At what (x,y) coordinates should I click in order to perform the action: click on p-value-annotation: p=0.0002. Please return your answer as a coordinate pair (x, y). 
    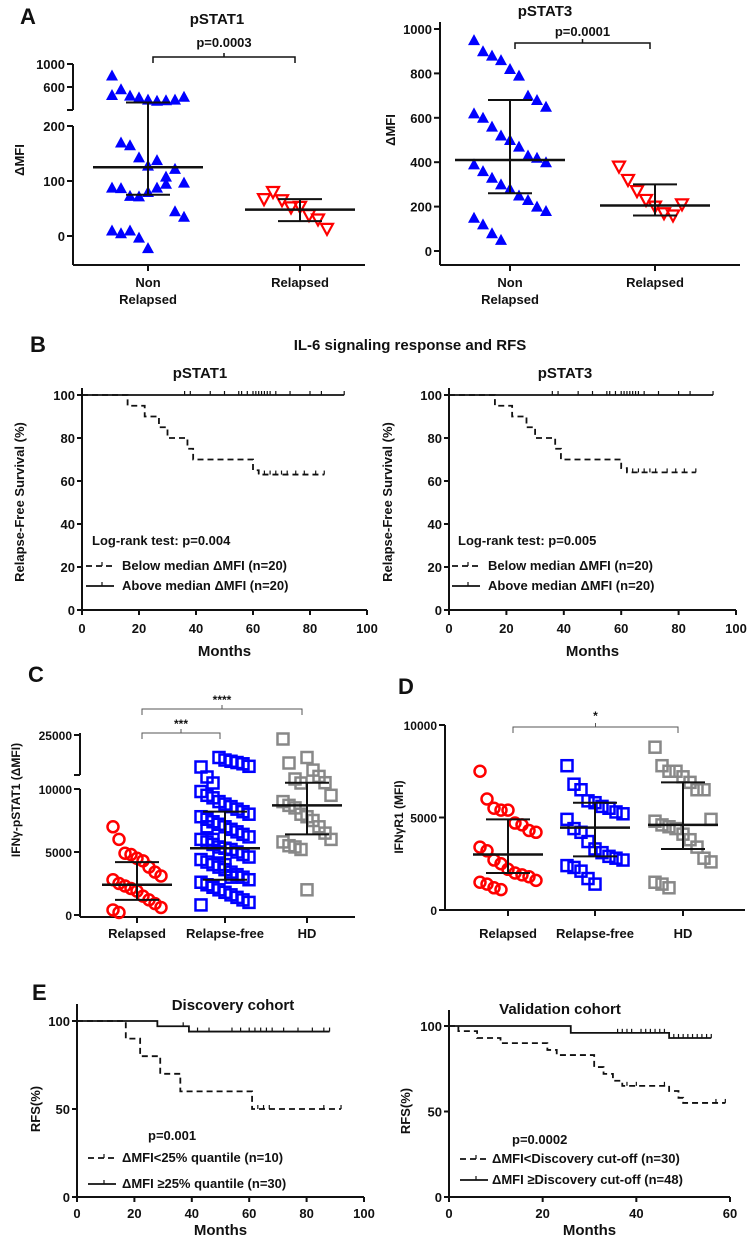
    Looking at the image, I should click on (539, 1139).